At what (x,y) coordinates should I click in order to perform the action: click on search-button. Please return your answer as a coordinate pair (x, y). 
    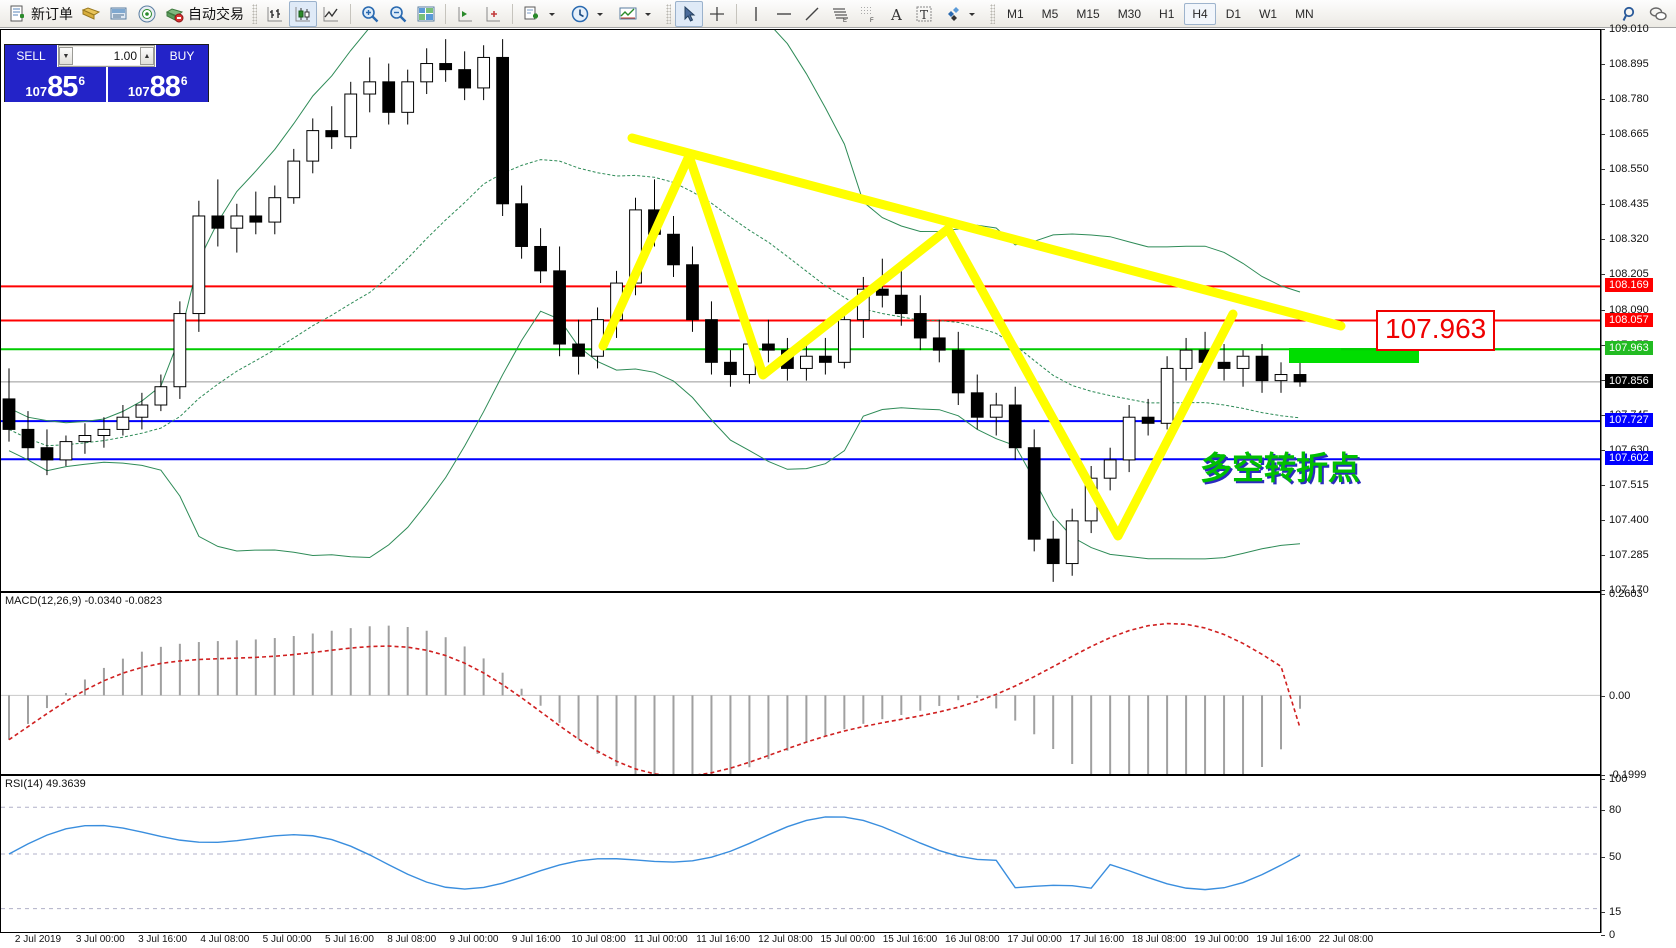
    Looking at the image, I should click on (1630, 14).